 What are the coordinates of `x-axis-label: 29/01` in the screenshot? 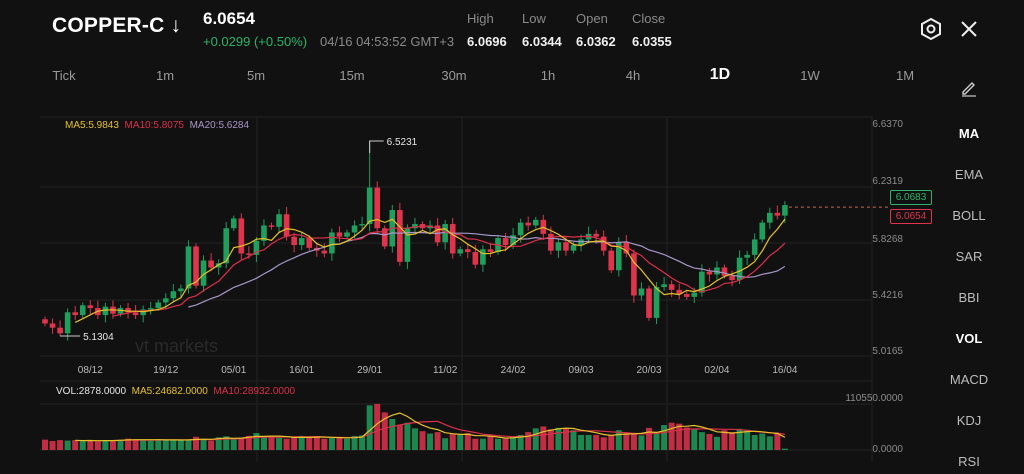 It's located at (369, 370).